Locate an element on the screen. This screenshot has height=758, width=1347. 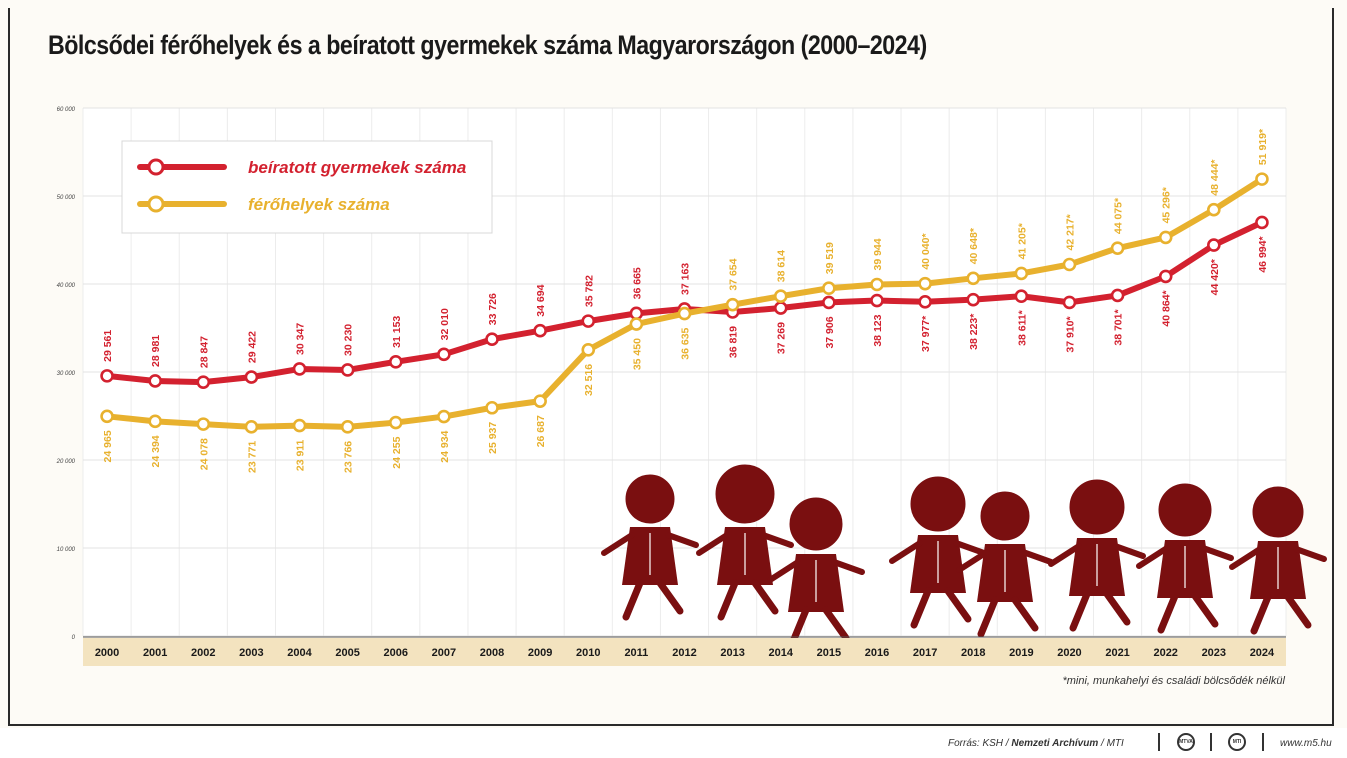
y-tick-label: 10 000 is located at coordinates (66, 550).